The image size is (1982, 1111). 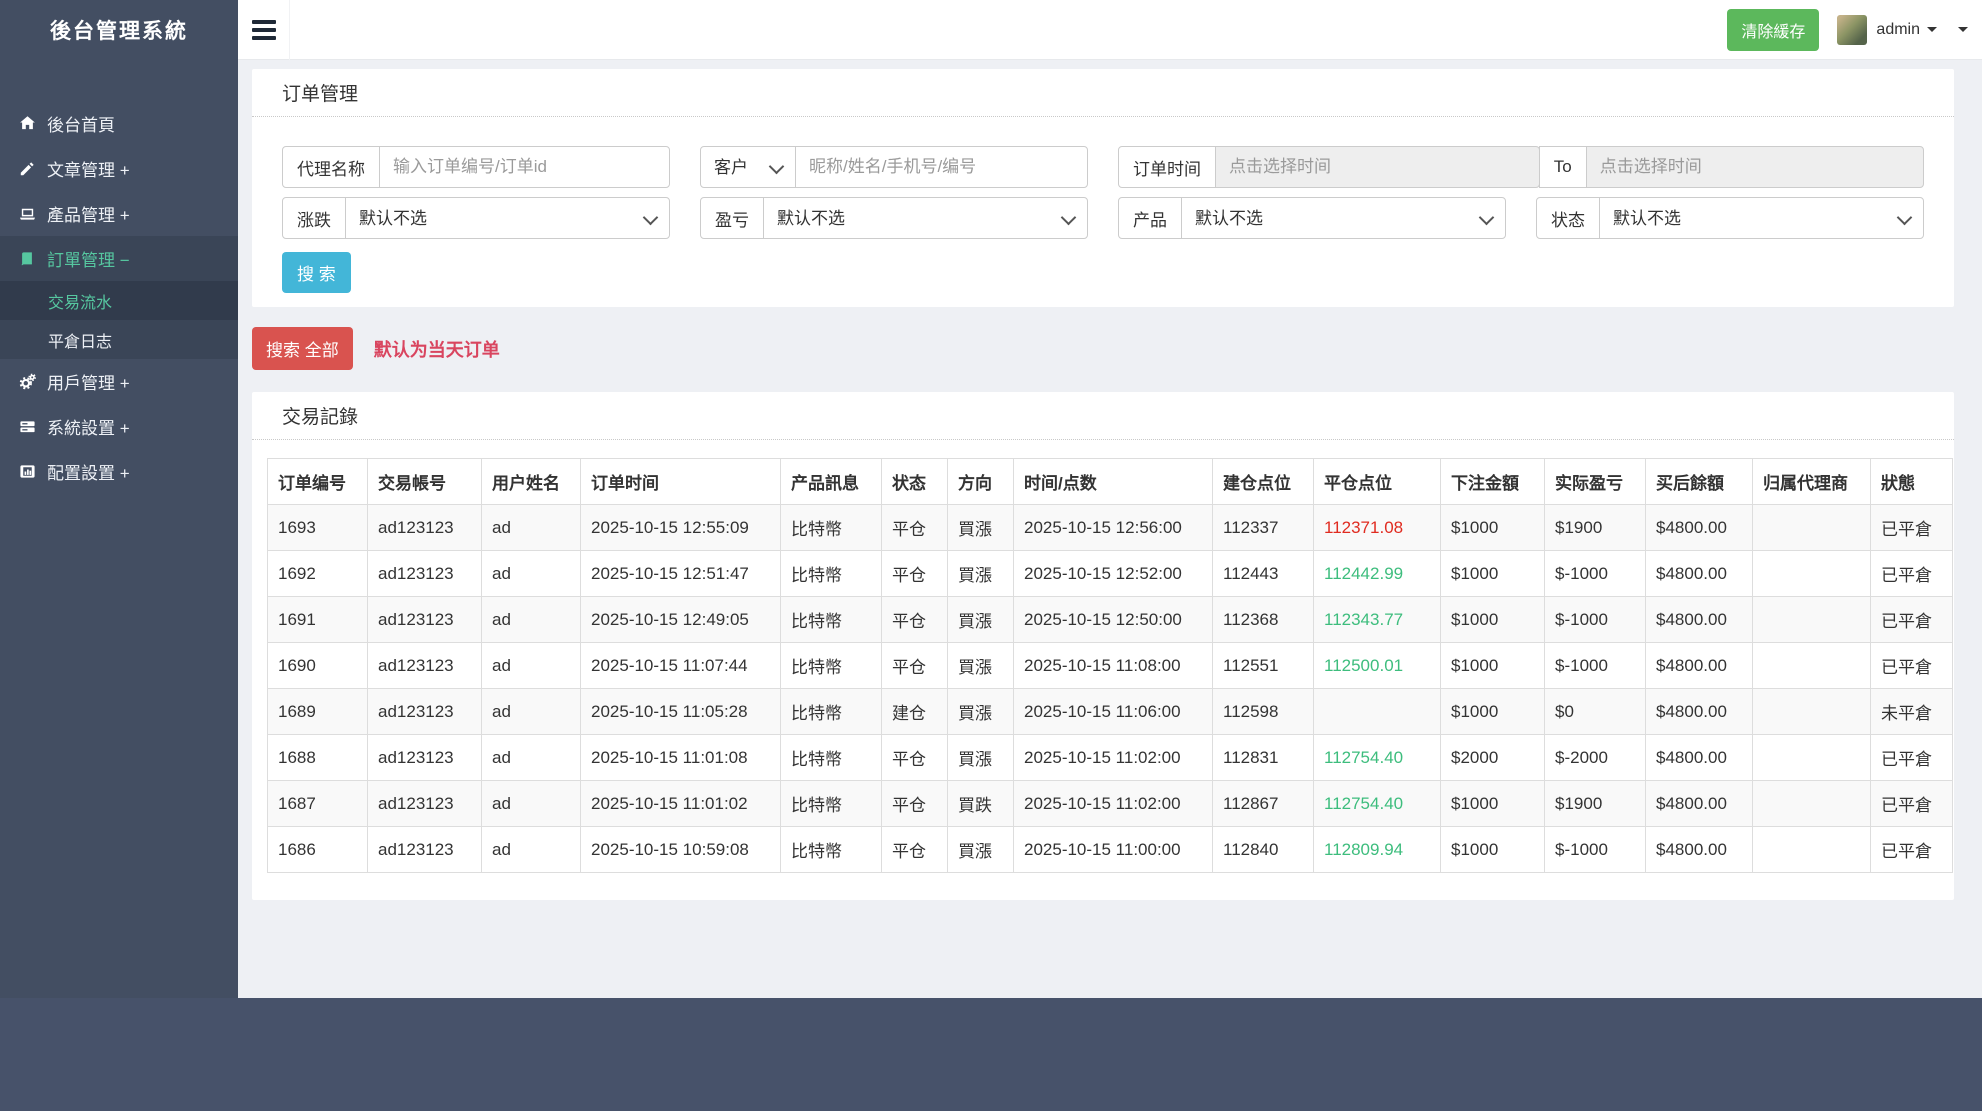 What do you see at coordinates (991, 1054) in the screenshot?
I see `page-footer` at bounding box center [991, 1054].